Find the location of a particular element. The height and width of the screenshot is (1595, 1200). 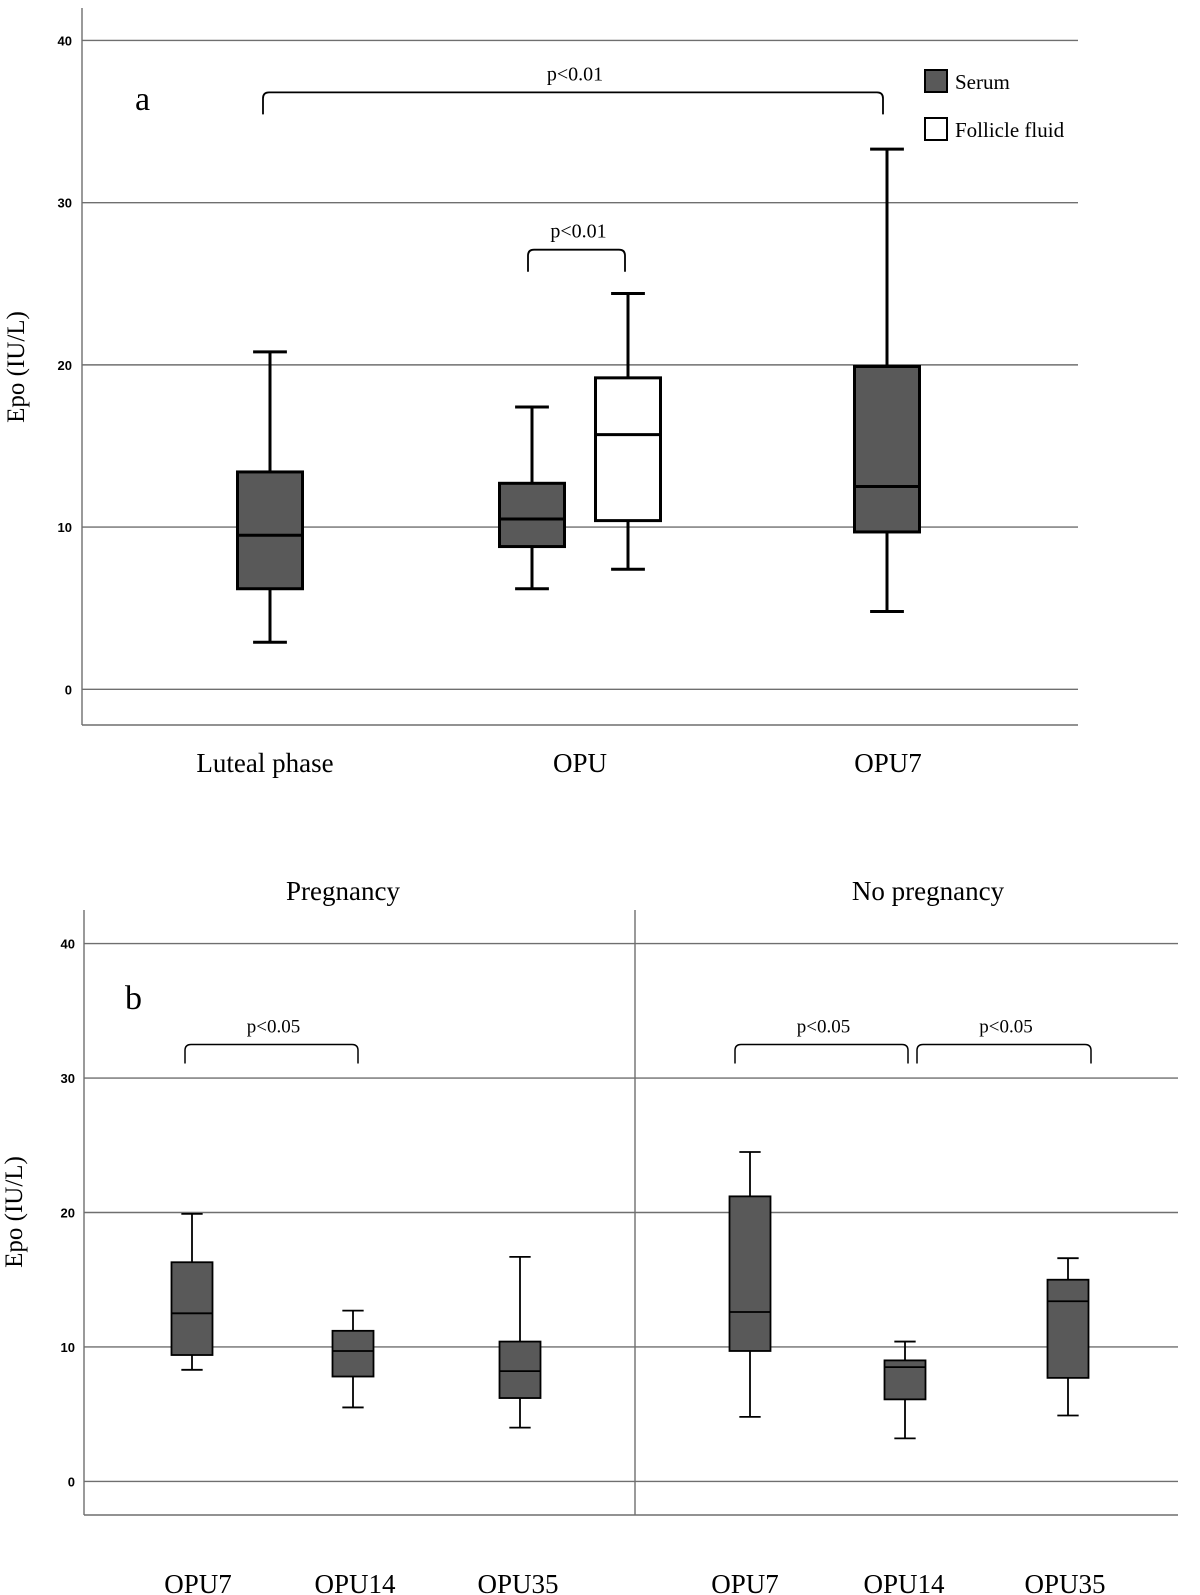

bracket-opu14-opu35: p<0.05 is located at coordinates (1004, 1040).